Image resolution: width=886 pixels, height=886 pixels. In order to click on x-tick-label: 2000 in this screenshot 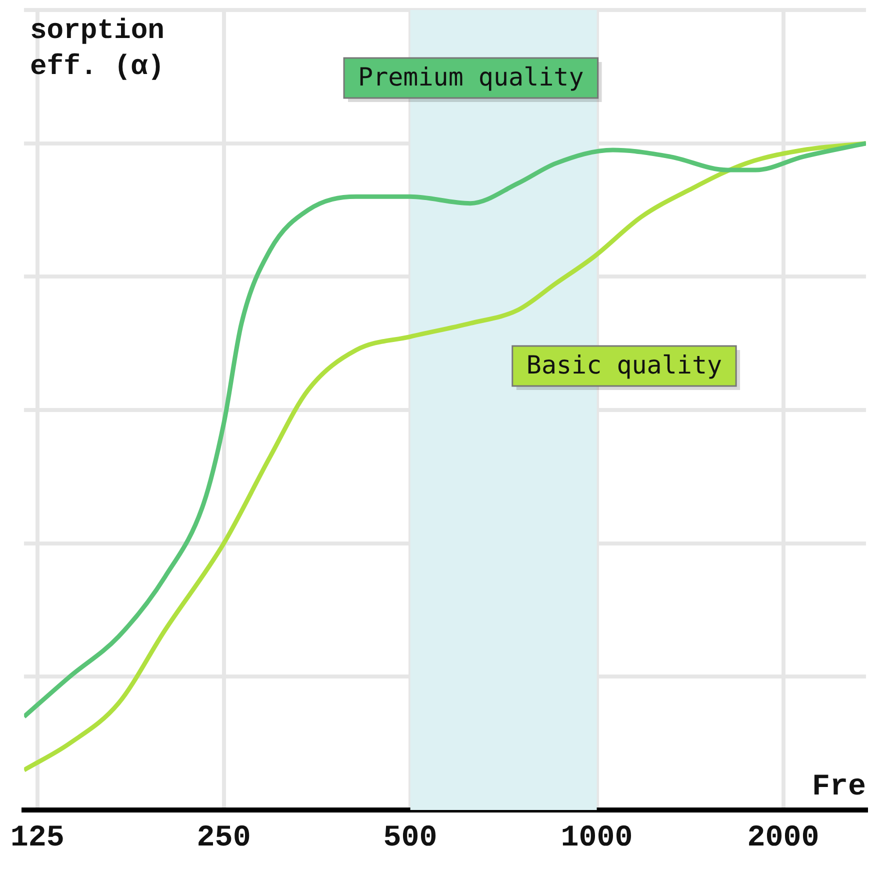, I will do `click(783, 839)`.